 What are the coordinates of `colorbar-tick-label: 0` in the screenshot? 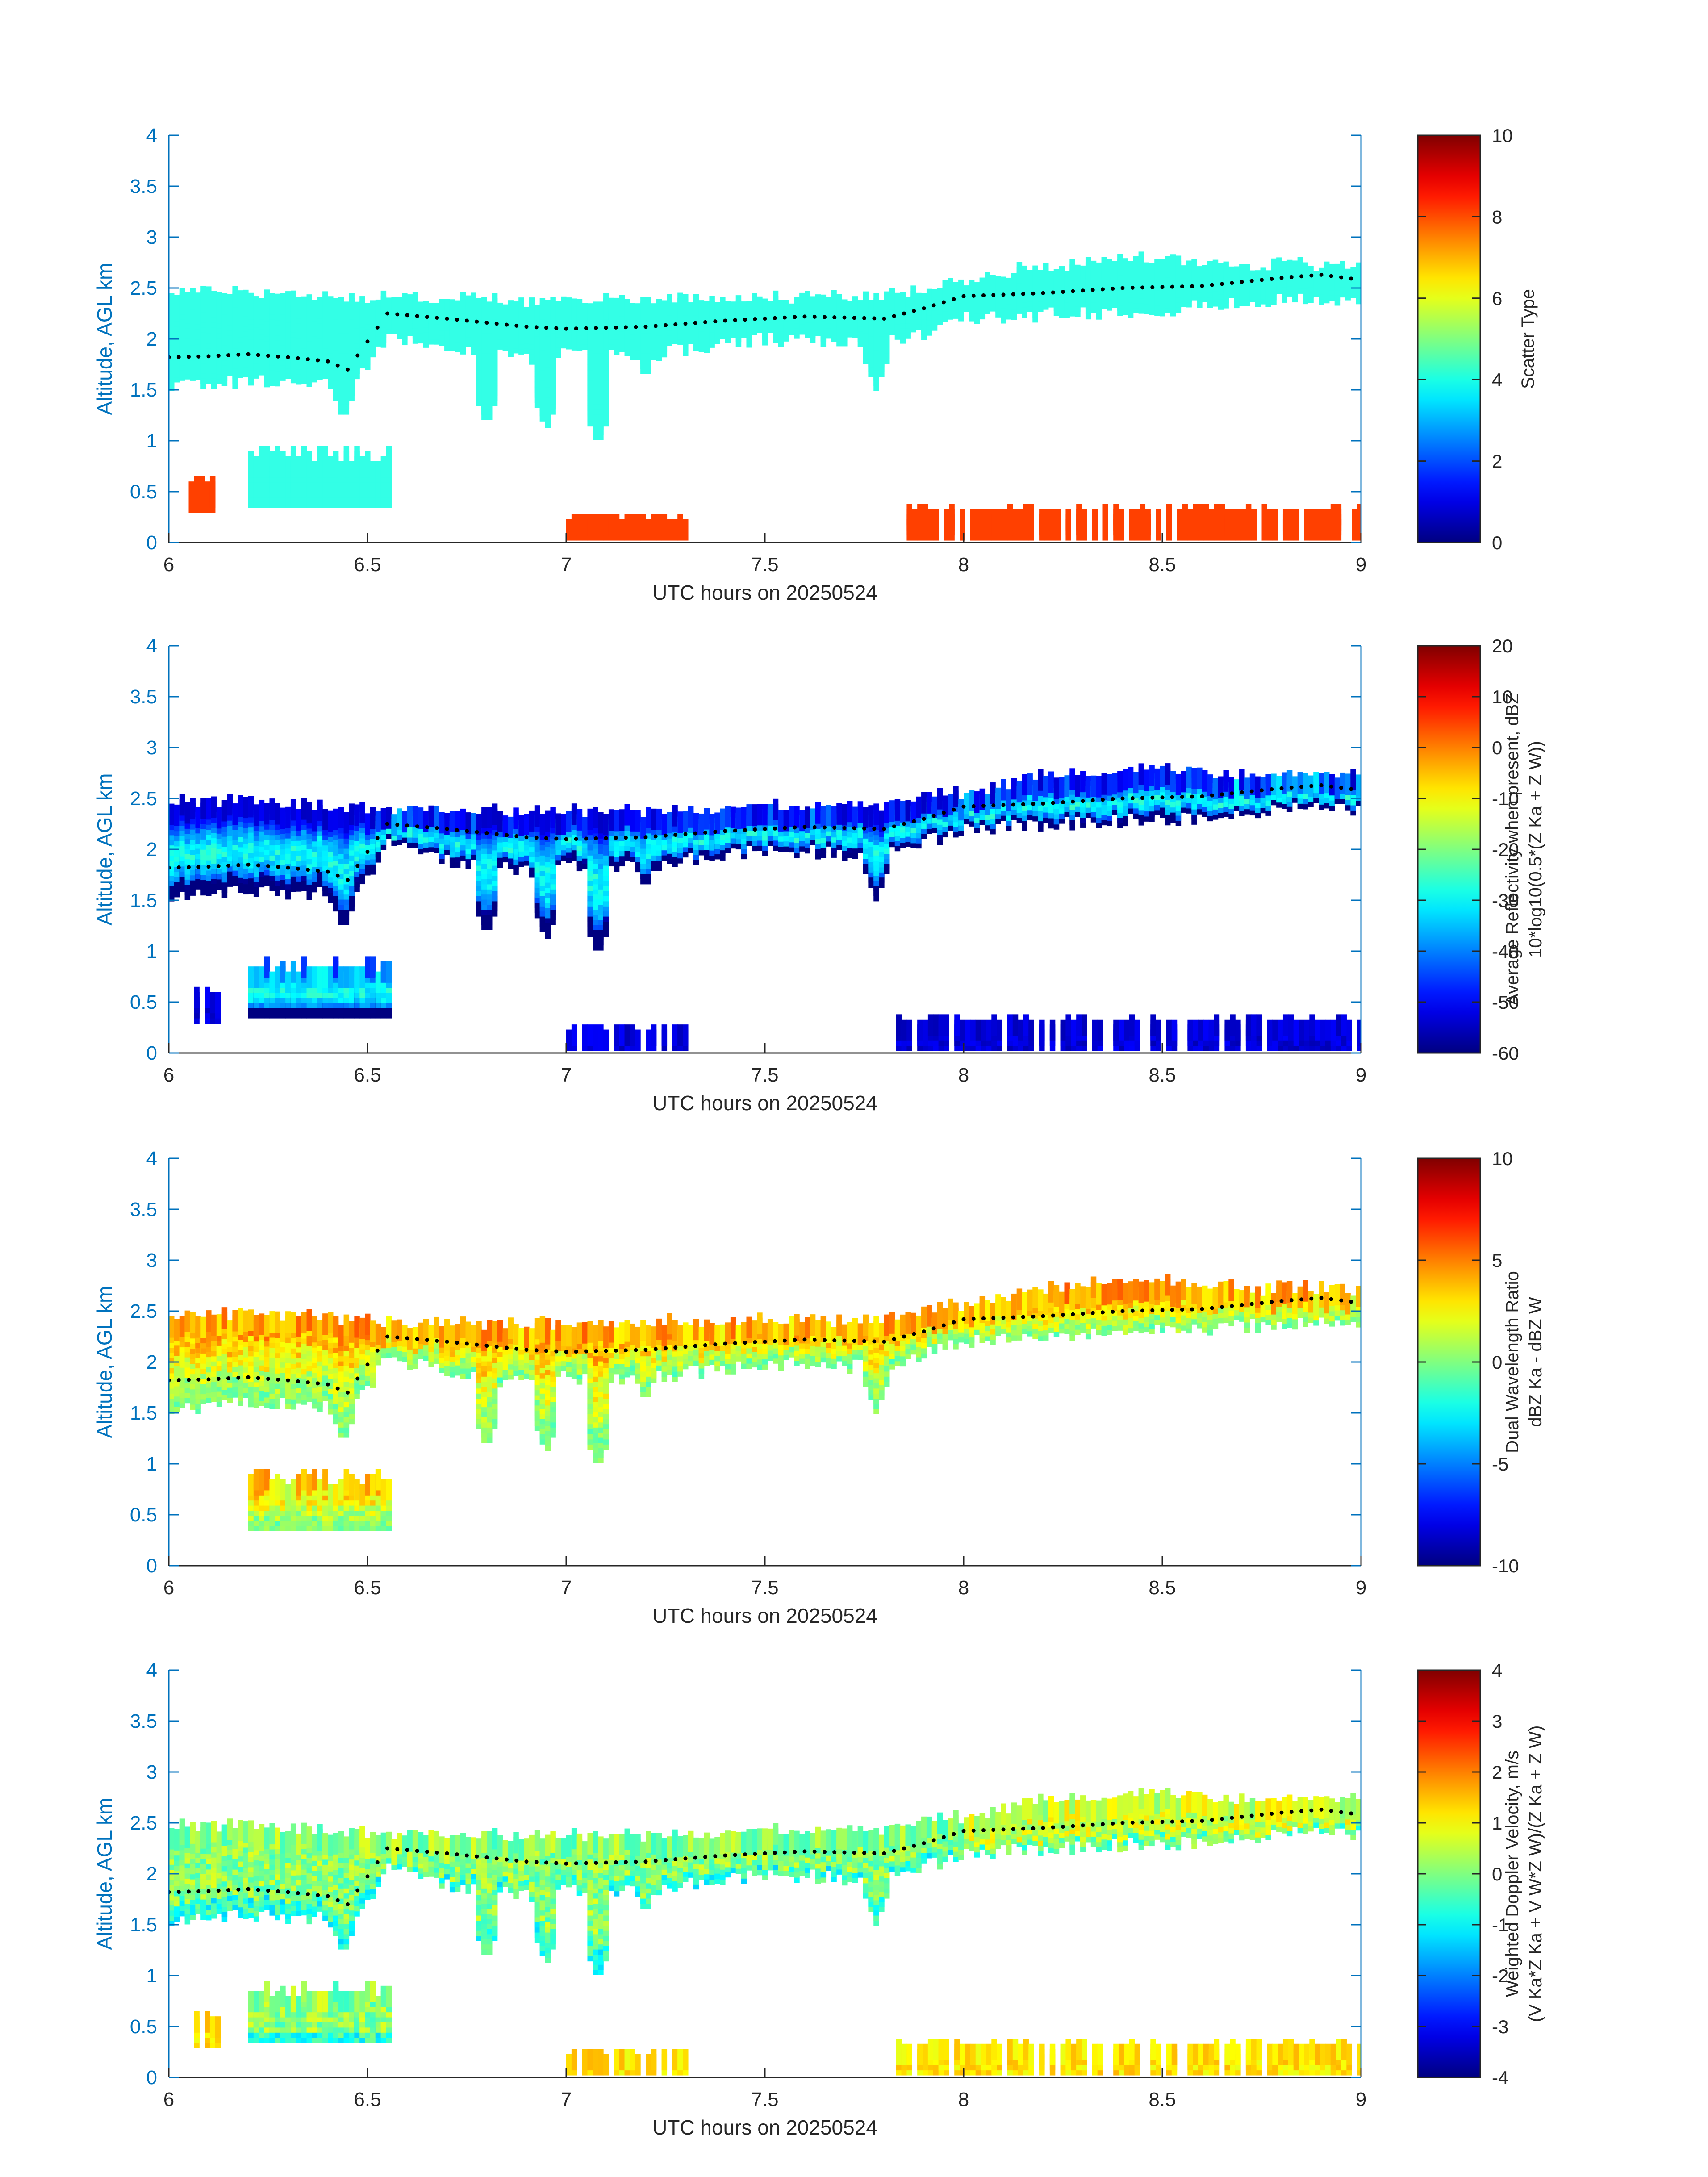 It's located at (1497, 542).